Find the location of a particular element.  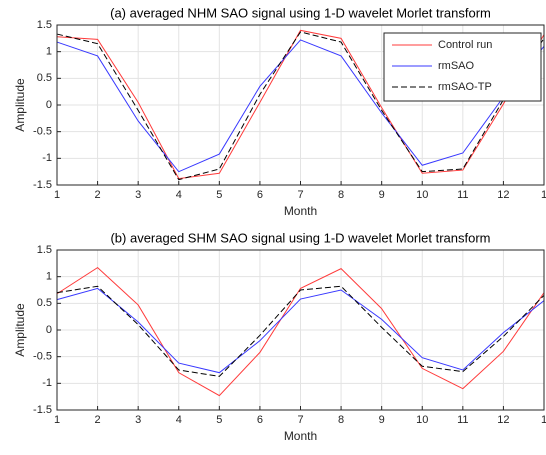

legend-label: rmSAO is located at coordinates (456, 66).